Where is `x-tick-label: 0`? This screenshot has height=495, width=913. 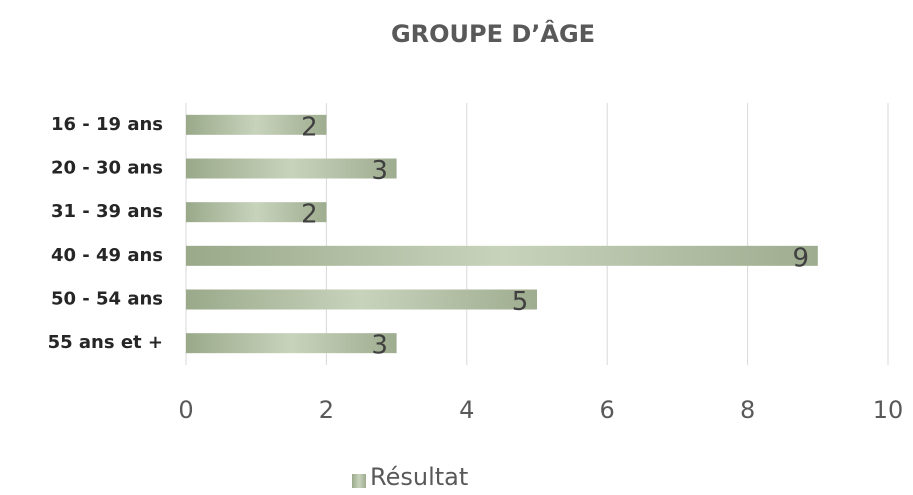 x-tick-label: 0 is located at coordinates (185, 410).